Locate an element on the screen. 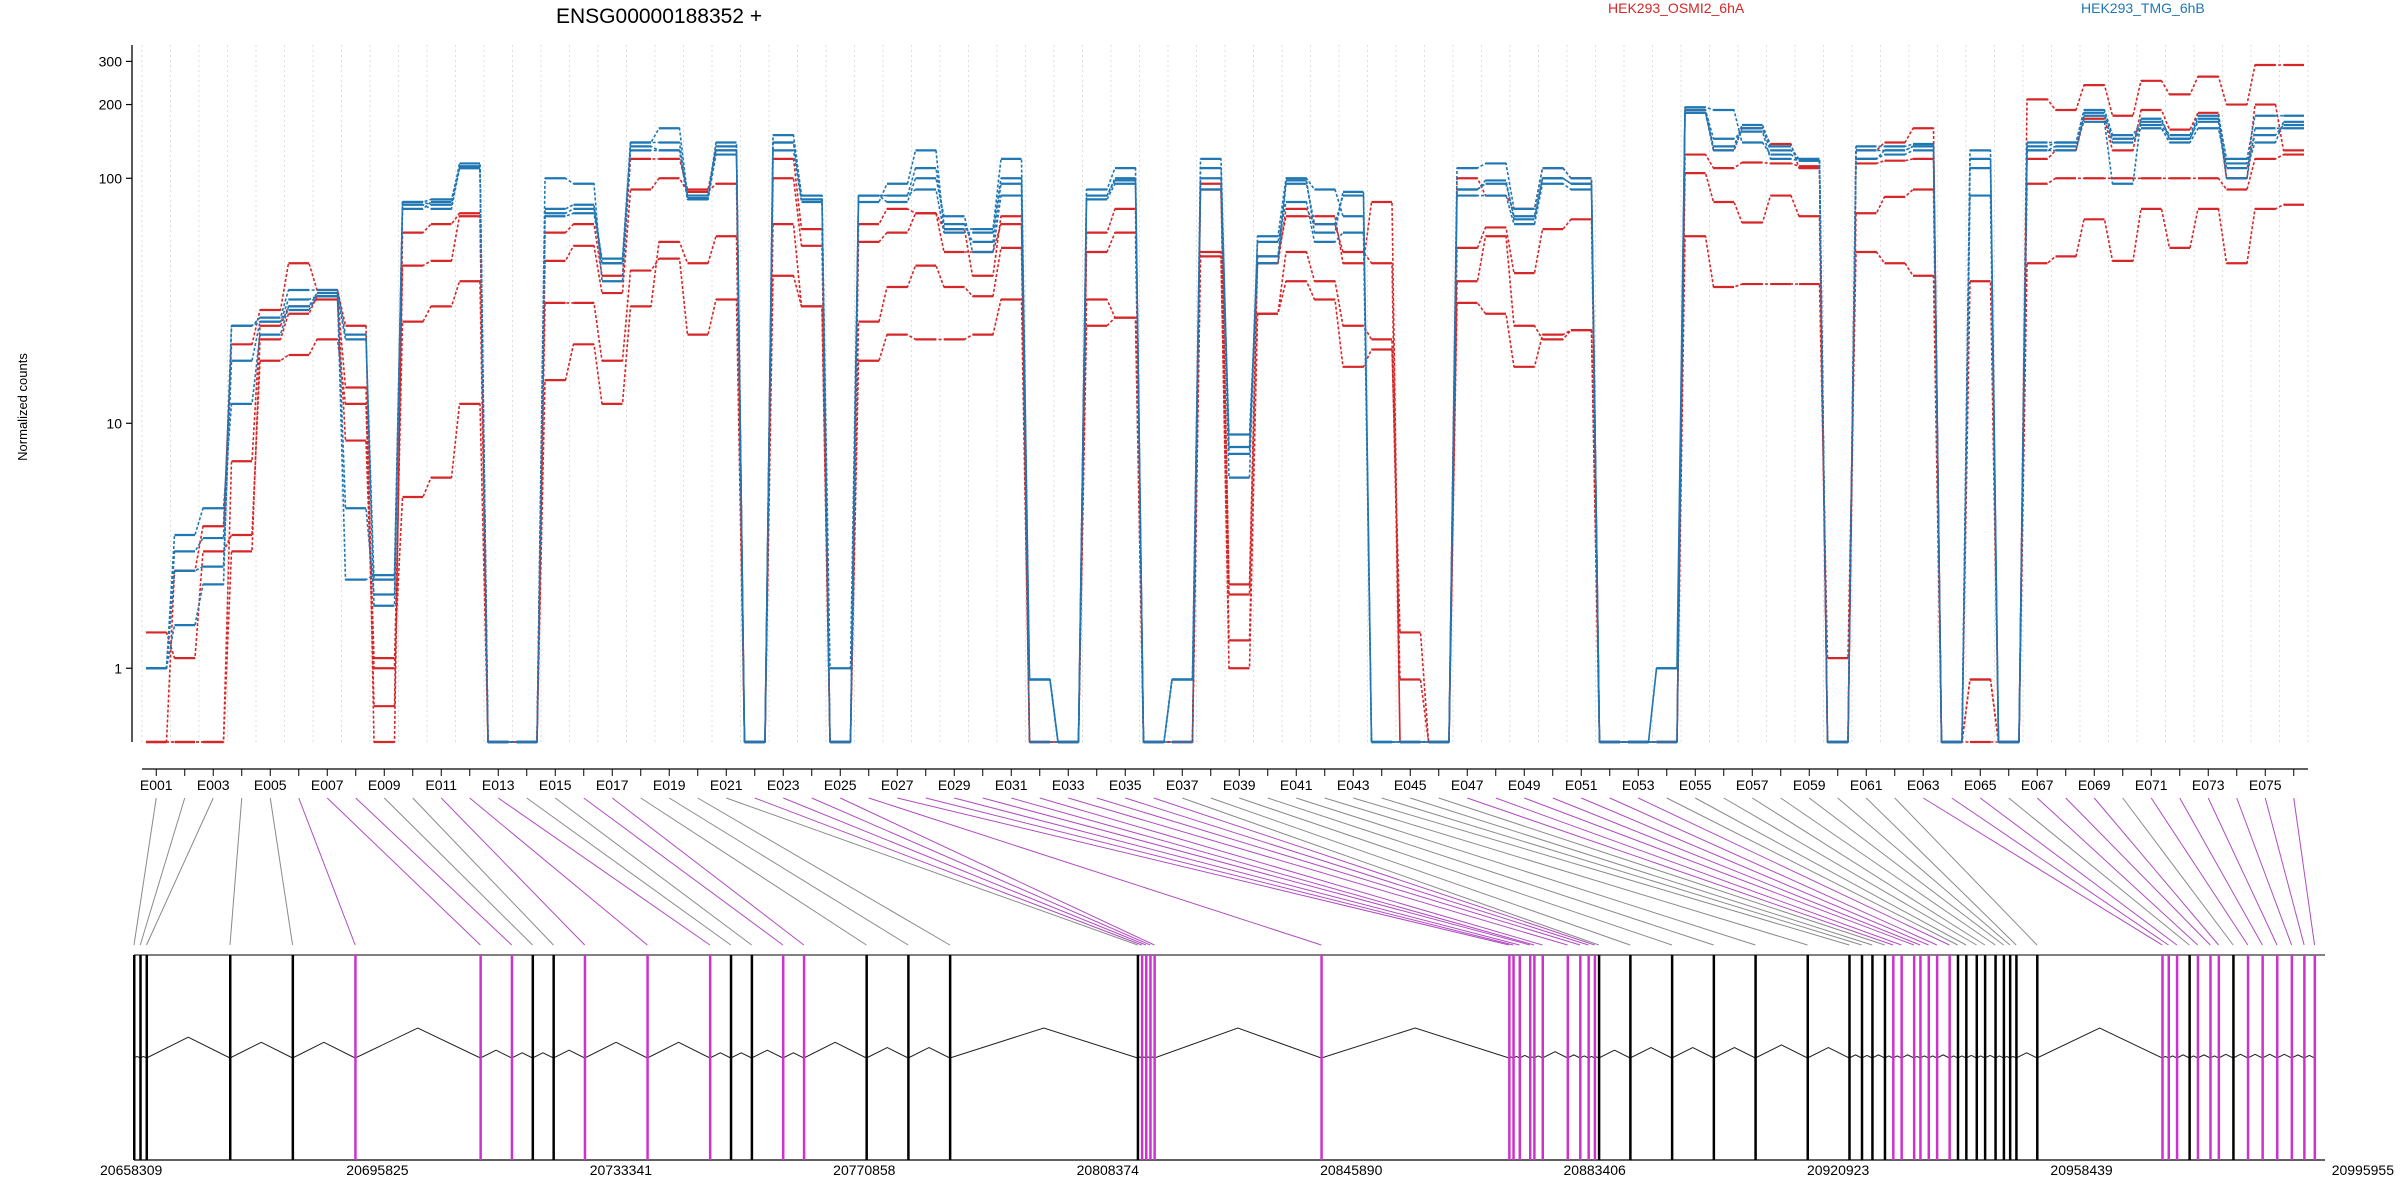 The height and width of the screenshot is (1200, 2400). exon-tick-label: E067 is located at coordinates (2037, 785).